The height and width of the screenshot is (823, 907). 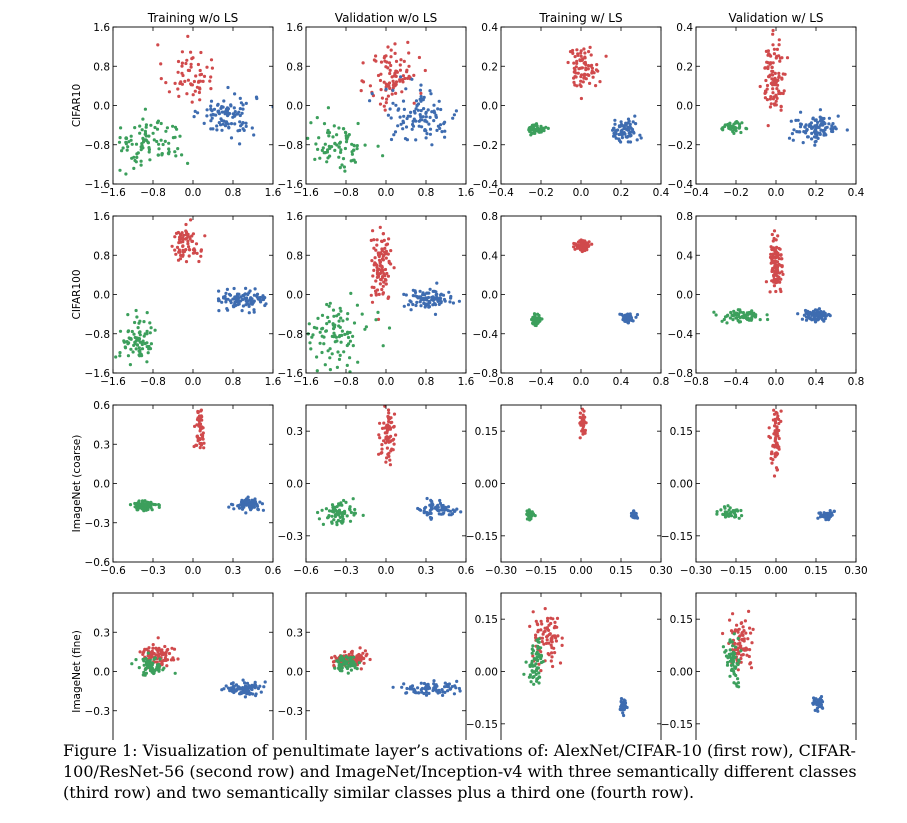 I want to click on panel-frame, so click(x=776, y=666).